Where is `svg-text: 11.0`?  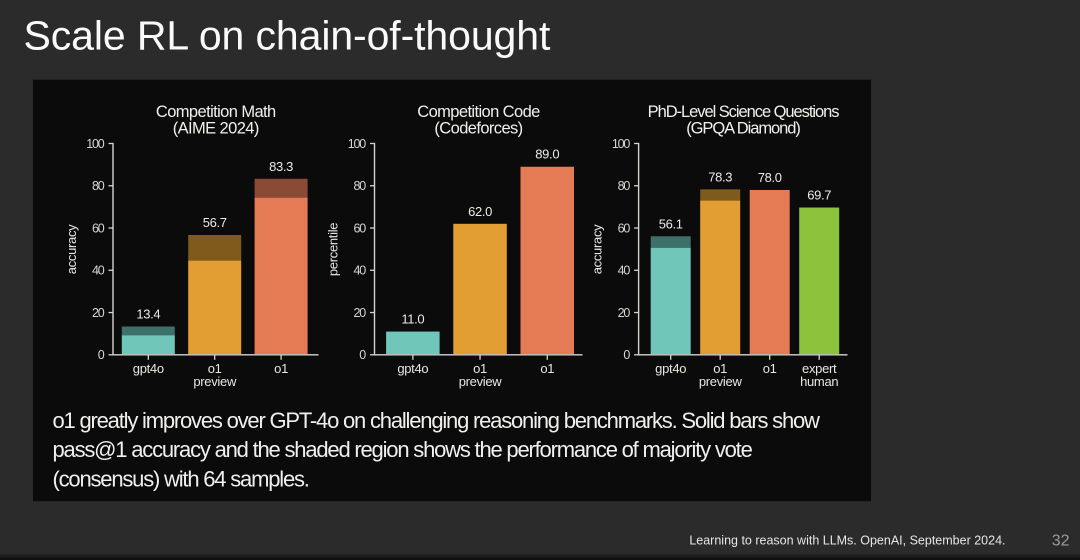
svg-text: 11.0 is located at coordinates (412, 319).